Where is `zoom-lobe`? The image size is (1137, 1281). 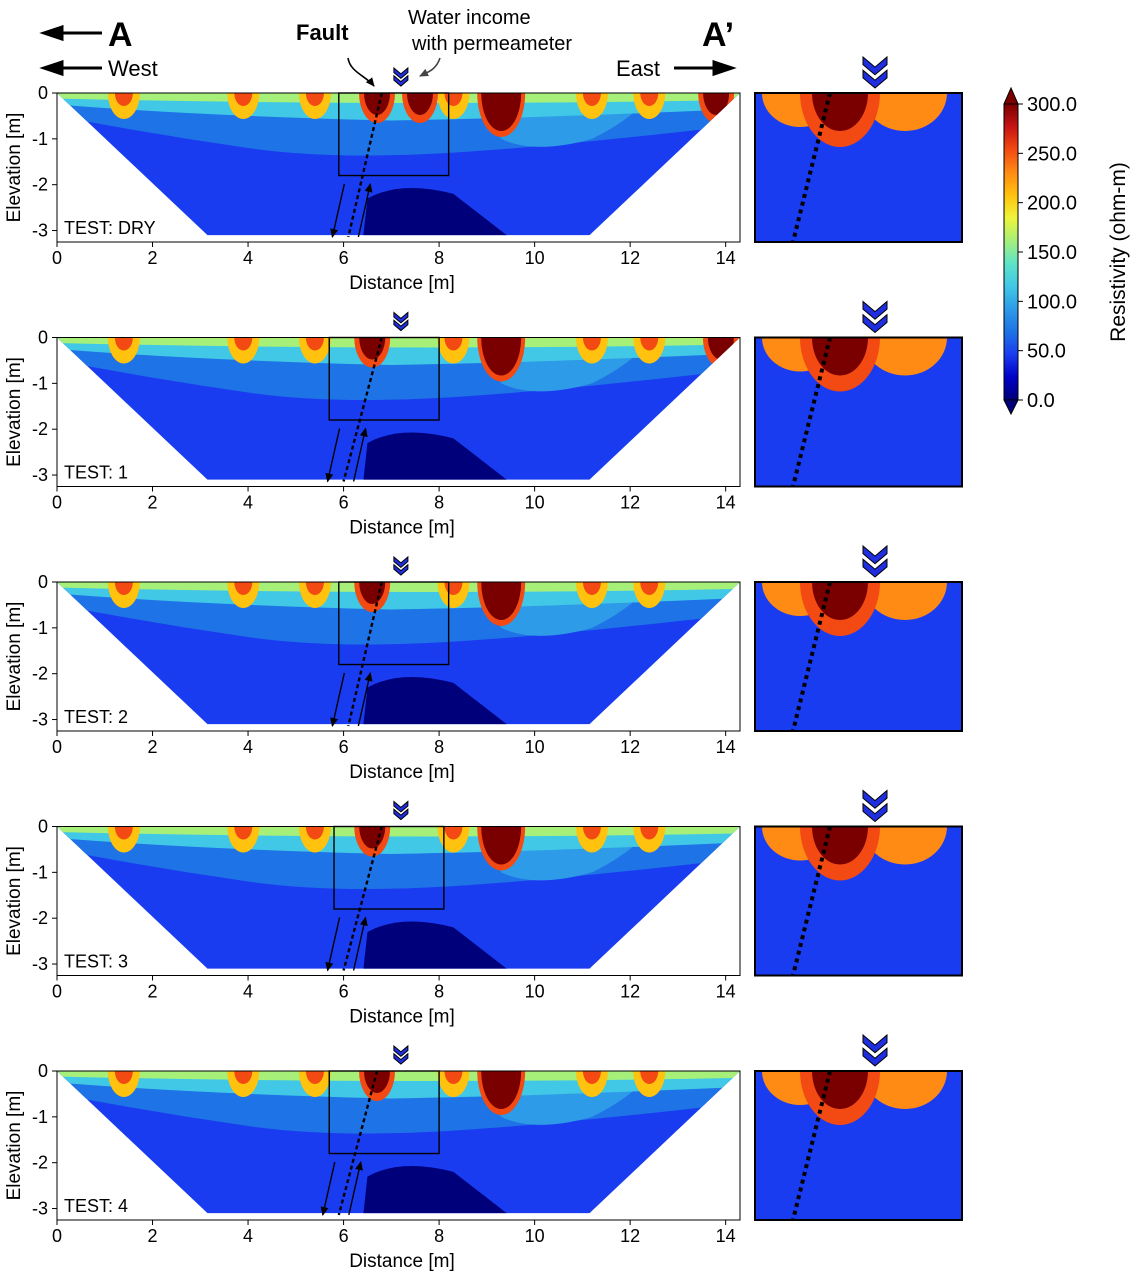
zoom-lobe is located at coordinates (905, 356).